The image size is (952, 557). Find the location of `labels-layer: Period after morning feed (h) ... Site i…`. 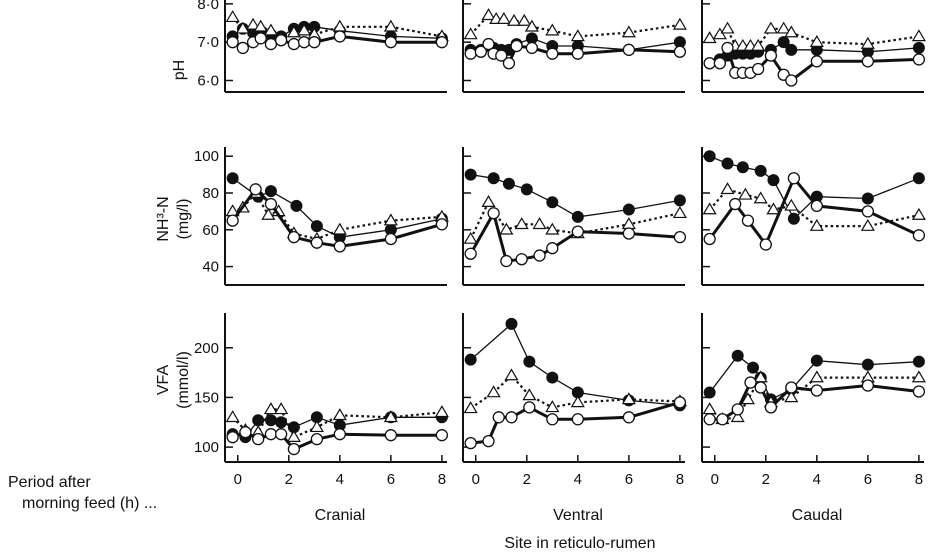

labels-layer: Period after morning feed (h) ... Site i… is located at coordinates (332, 513).